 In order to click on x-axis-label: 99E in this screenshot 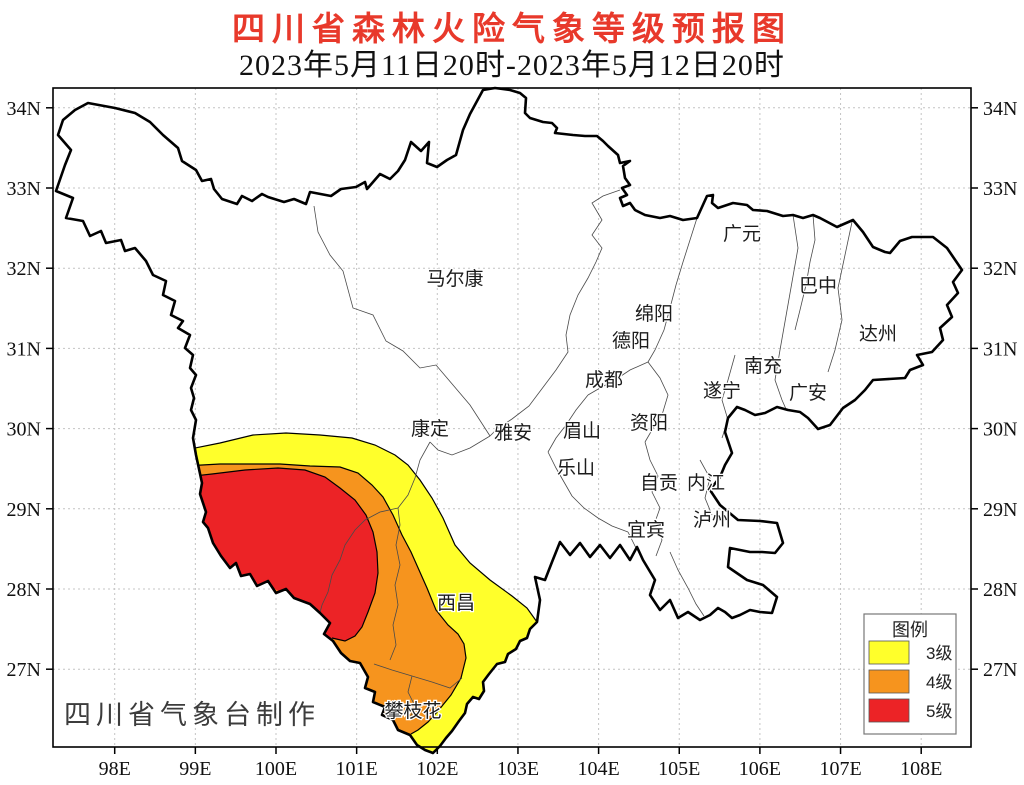, I will do `click(195, 769)`.